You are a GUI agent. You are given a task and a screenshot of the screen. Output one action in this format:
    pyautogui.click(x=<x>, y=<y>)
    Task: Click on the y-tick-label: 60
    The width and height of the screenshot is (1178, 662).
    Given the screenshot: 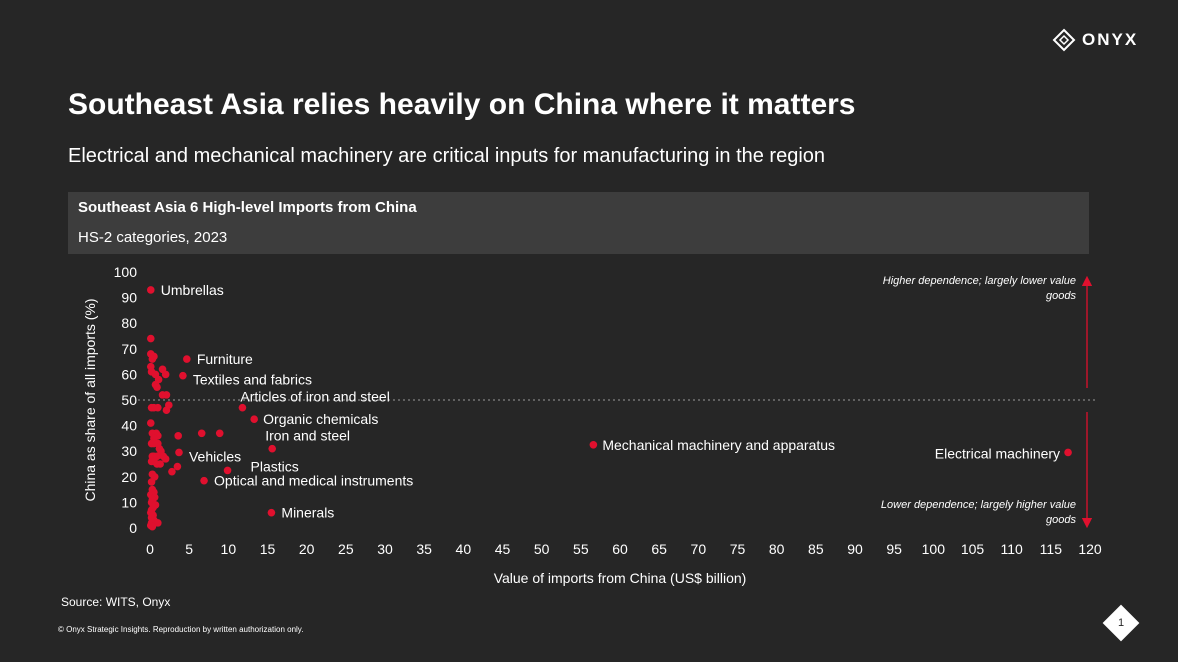 What is the action you would take?
    pyautogui.click(x=129, y=374)
    